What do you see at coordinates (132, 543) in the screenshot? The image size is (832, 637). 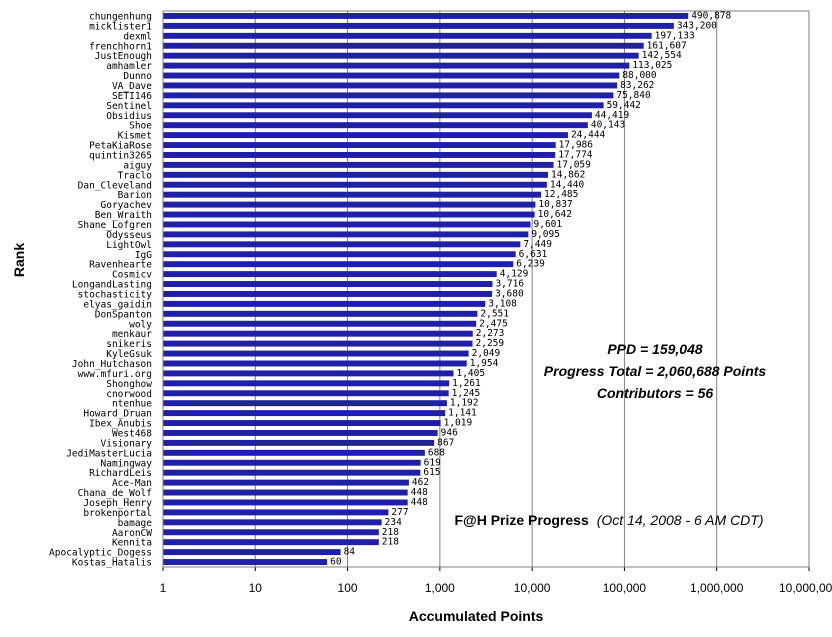 I see `category-label: Kennita` at bounding box center [132, 543].